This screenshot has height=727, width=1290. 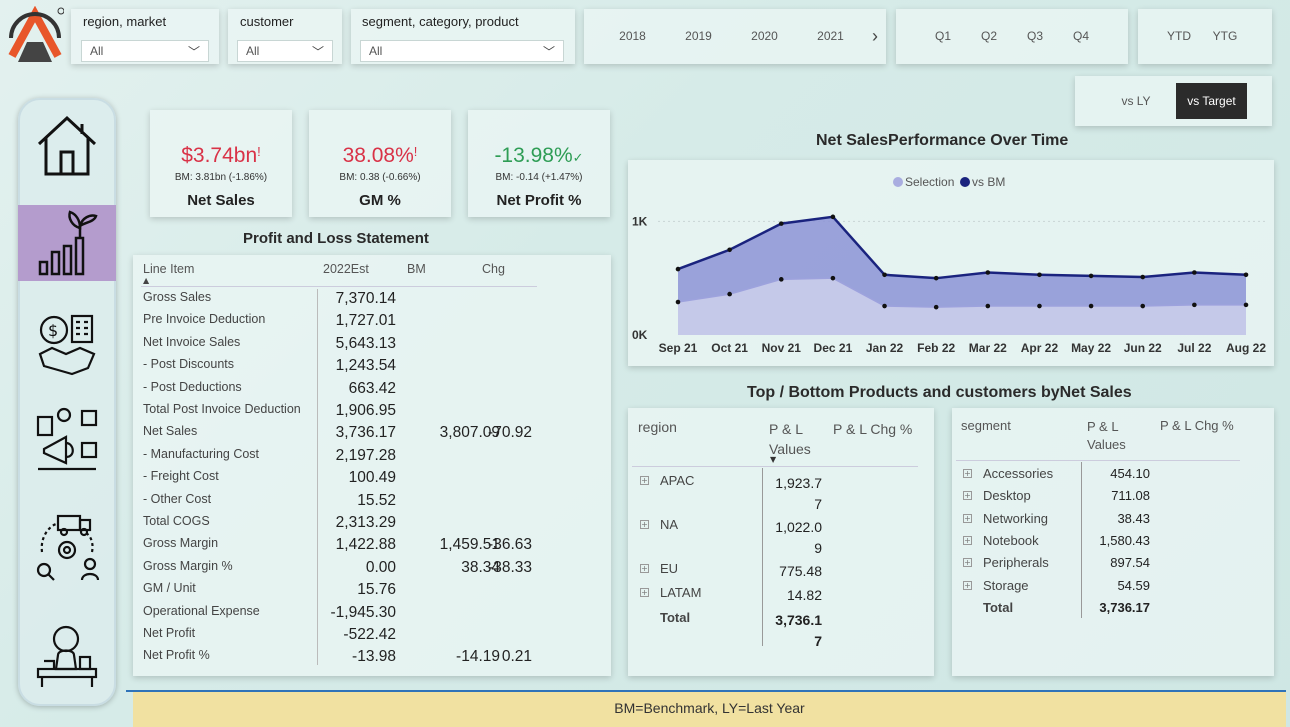 What do you see at coordinates (170, 431) in the screenshot?
I see `line-item: Net Sales` at bounding box center [170, 431].